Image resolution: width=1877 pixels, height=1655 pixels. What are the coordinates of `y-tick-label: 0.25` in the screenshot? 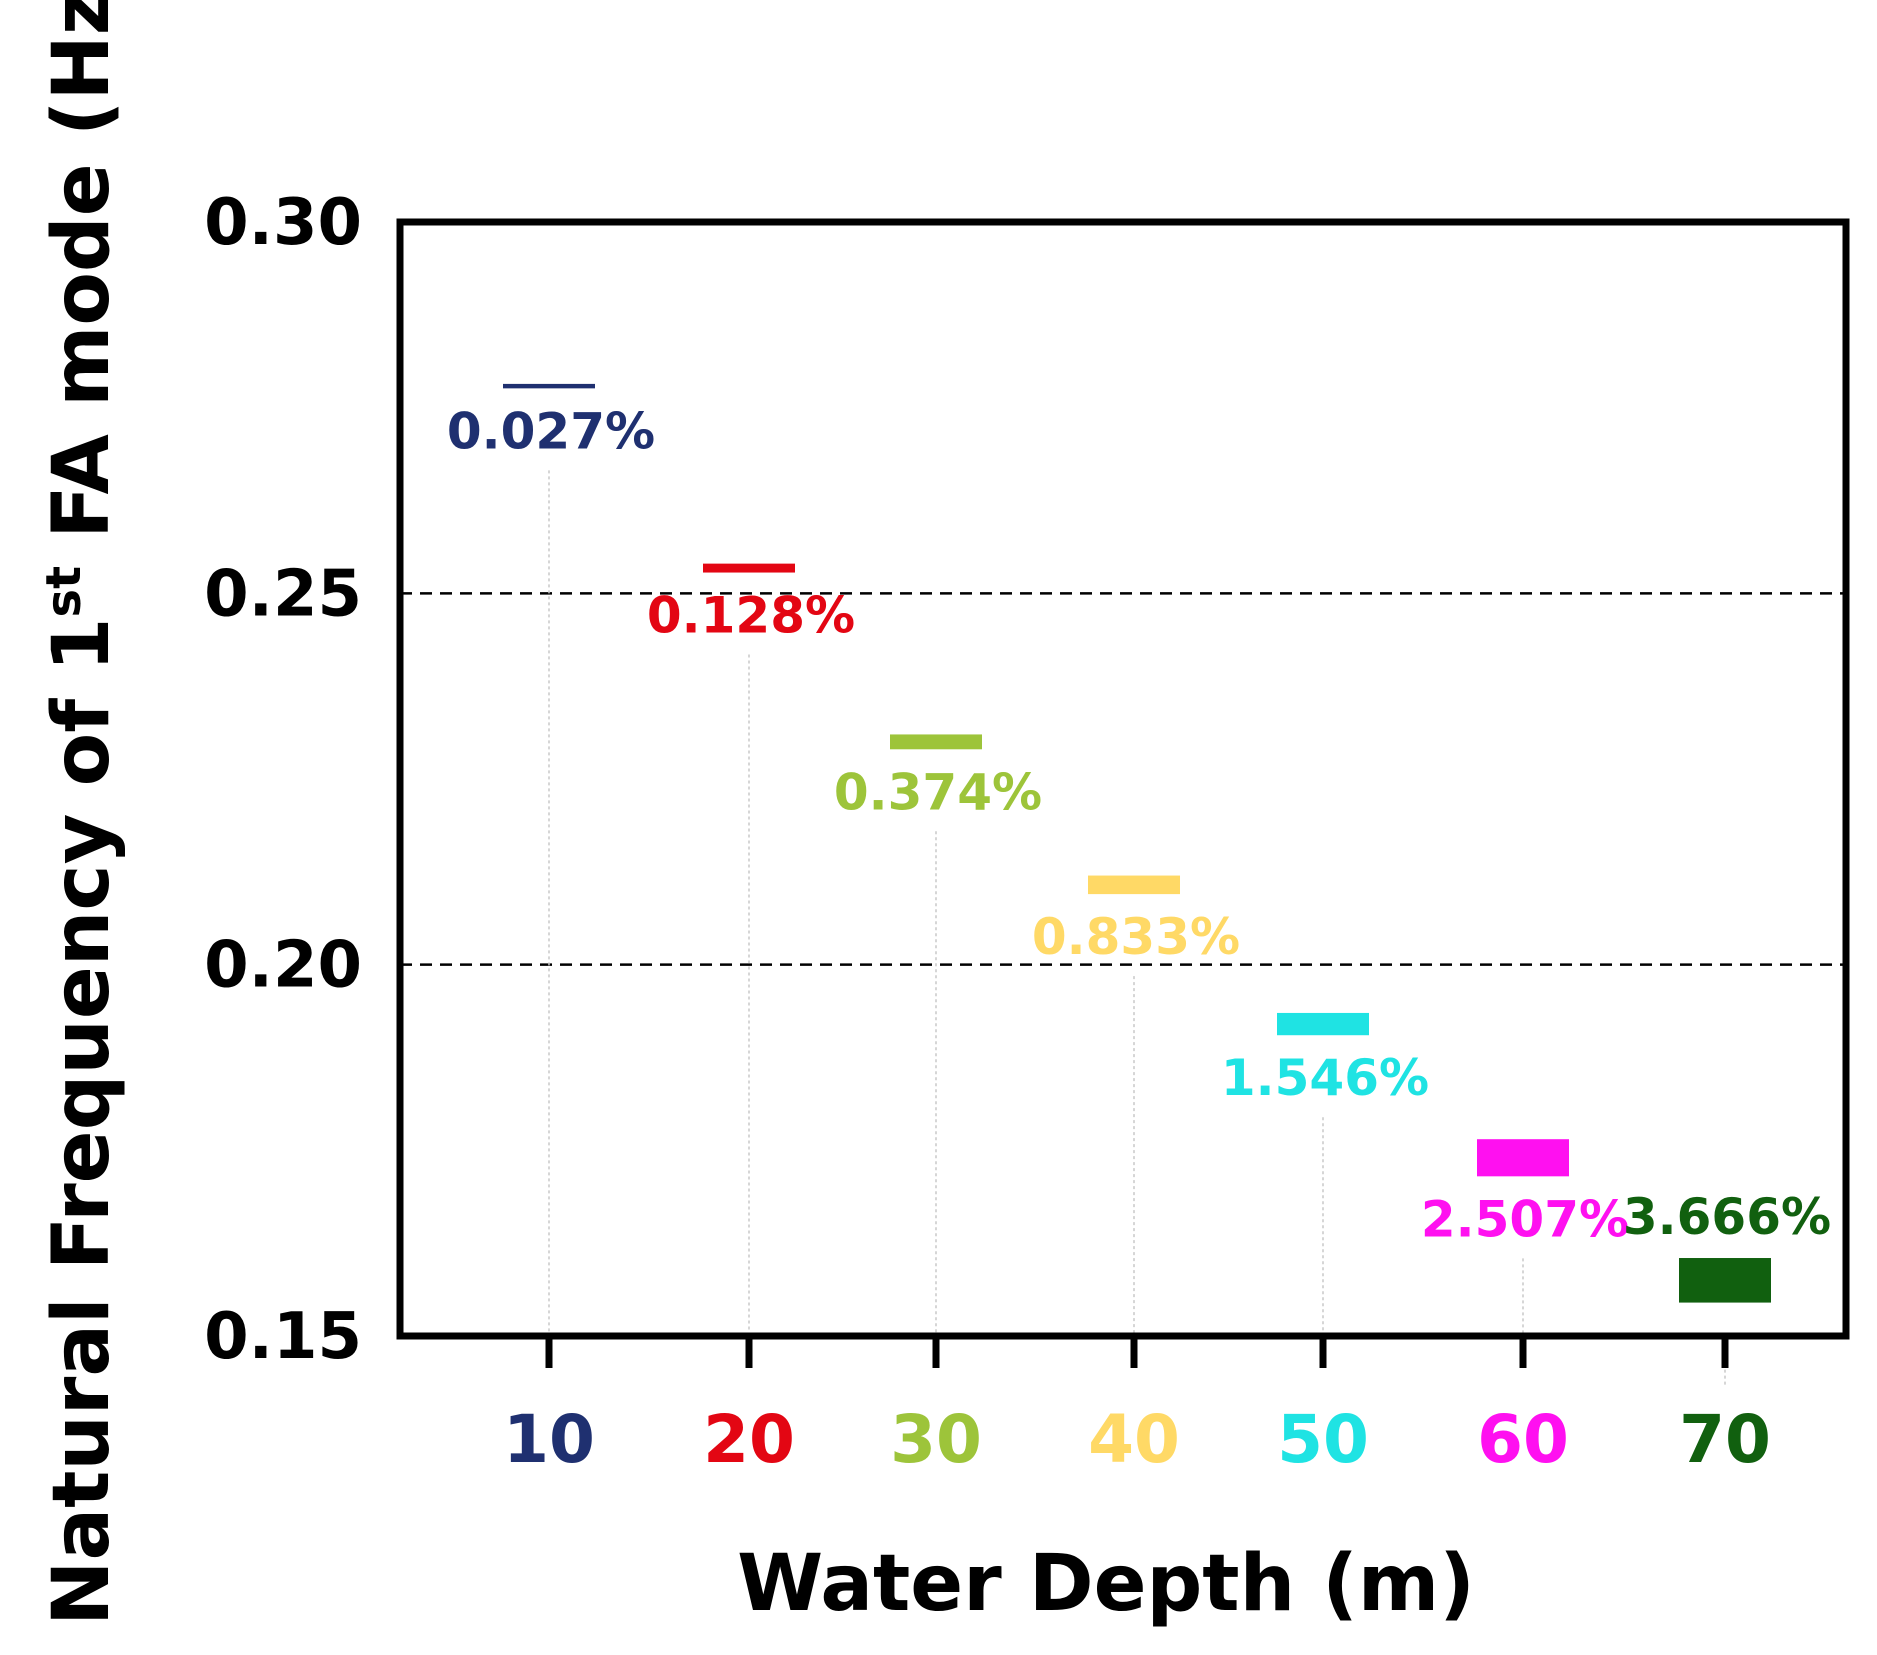 It's located at (283, 594).